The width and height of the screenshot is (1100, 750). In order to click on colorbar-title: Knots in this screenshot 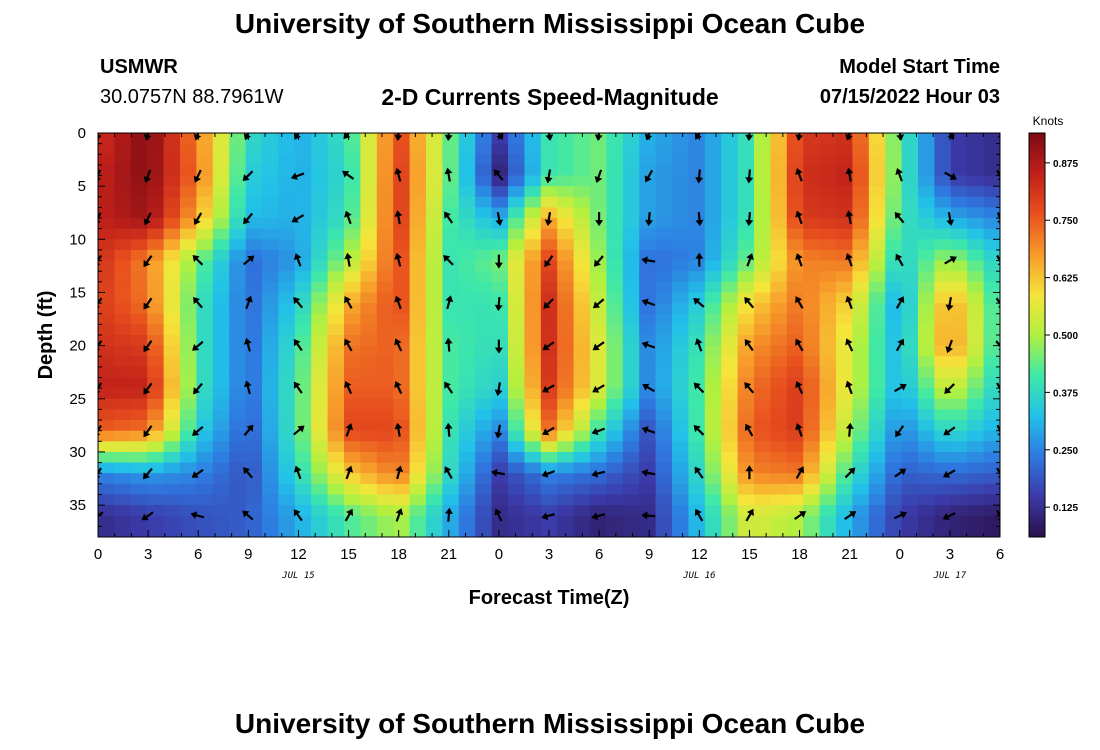, I will do `click(1048, 121)`.